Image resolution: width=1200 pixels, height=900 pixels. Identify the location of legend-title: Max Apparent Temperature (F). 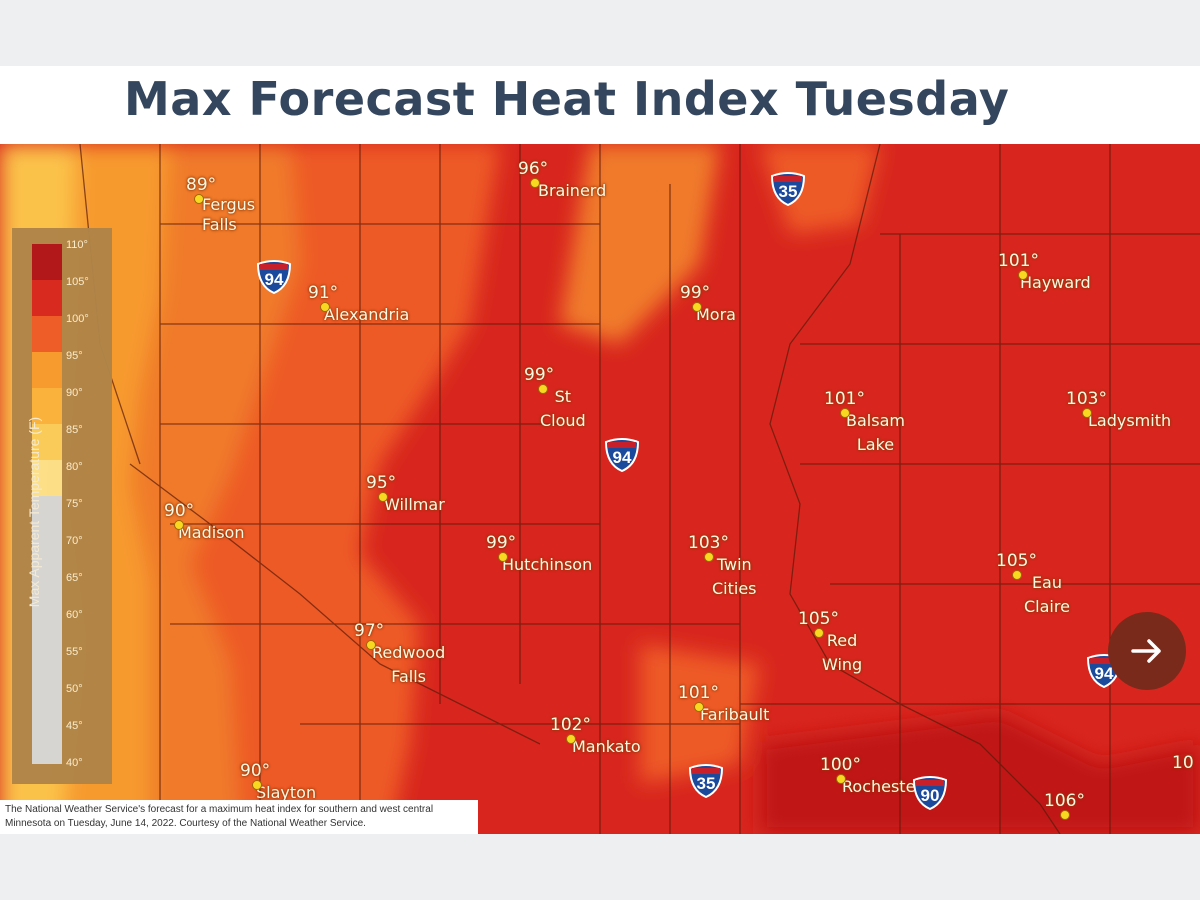
(34, 512).